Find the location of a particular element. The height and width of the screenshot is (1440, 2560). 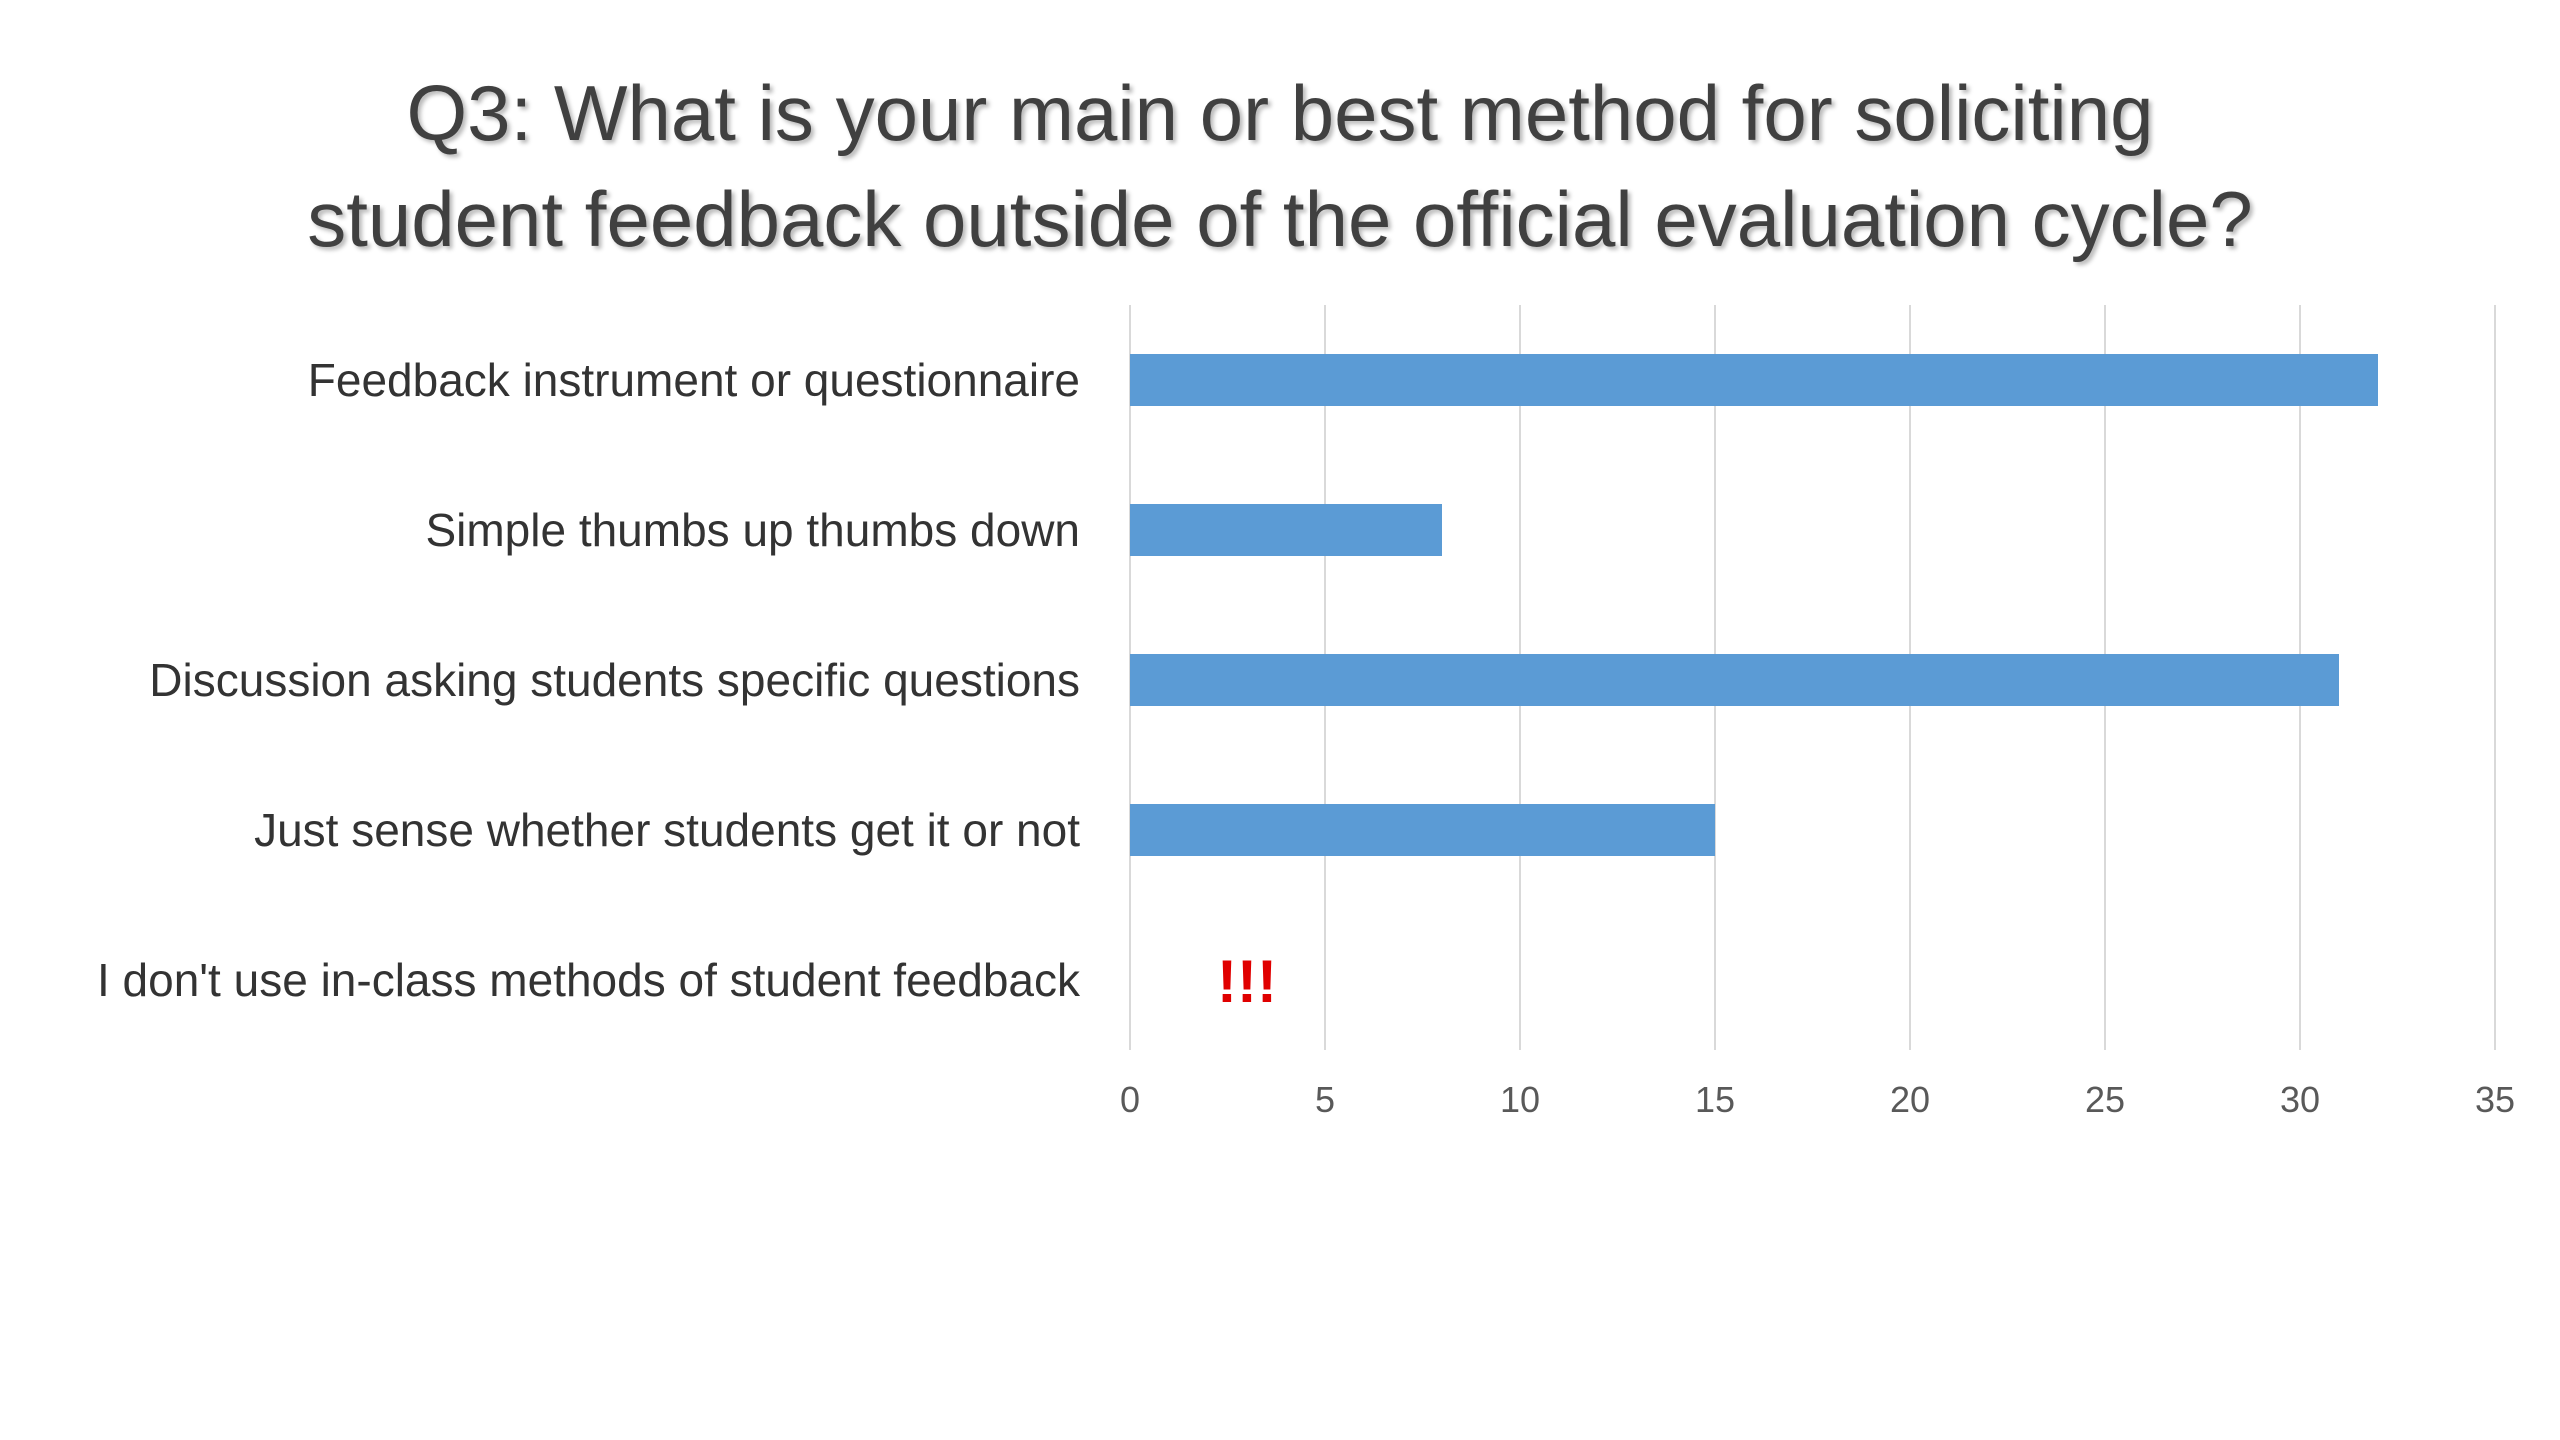

x-tick-label-5: 5 is located at coordinates (1325, 1099).